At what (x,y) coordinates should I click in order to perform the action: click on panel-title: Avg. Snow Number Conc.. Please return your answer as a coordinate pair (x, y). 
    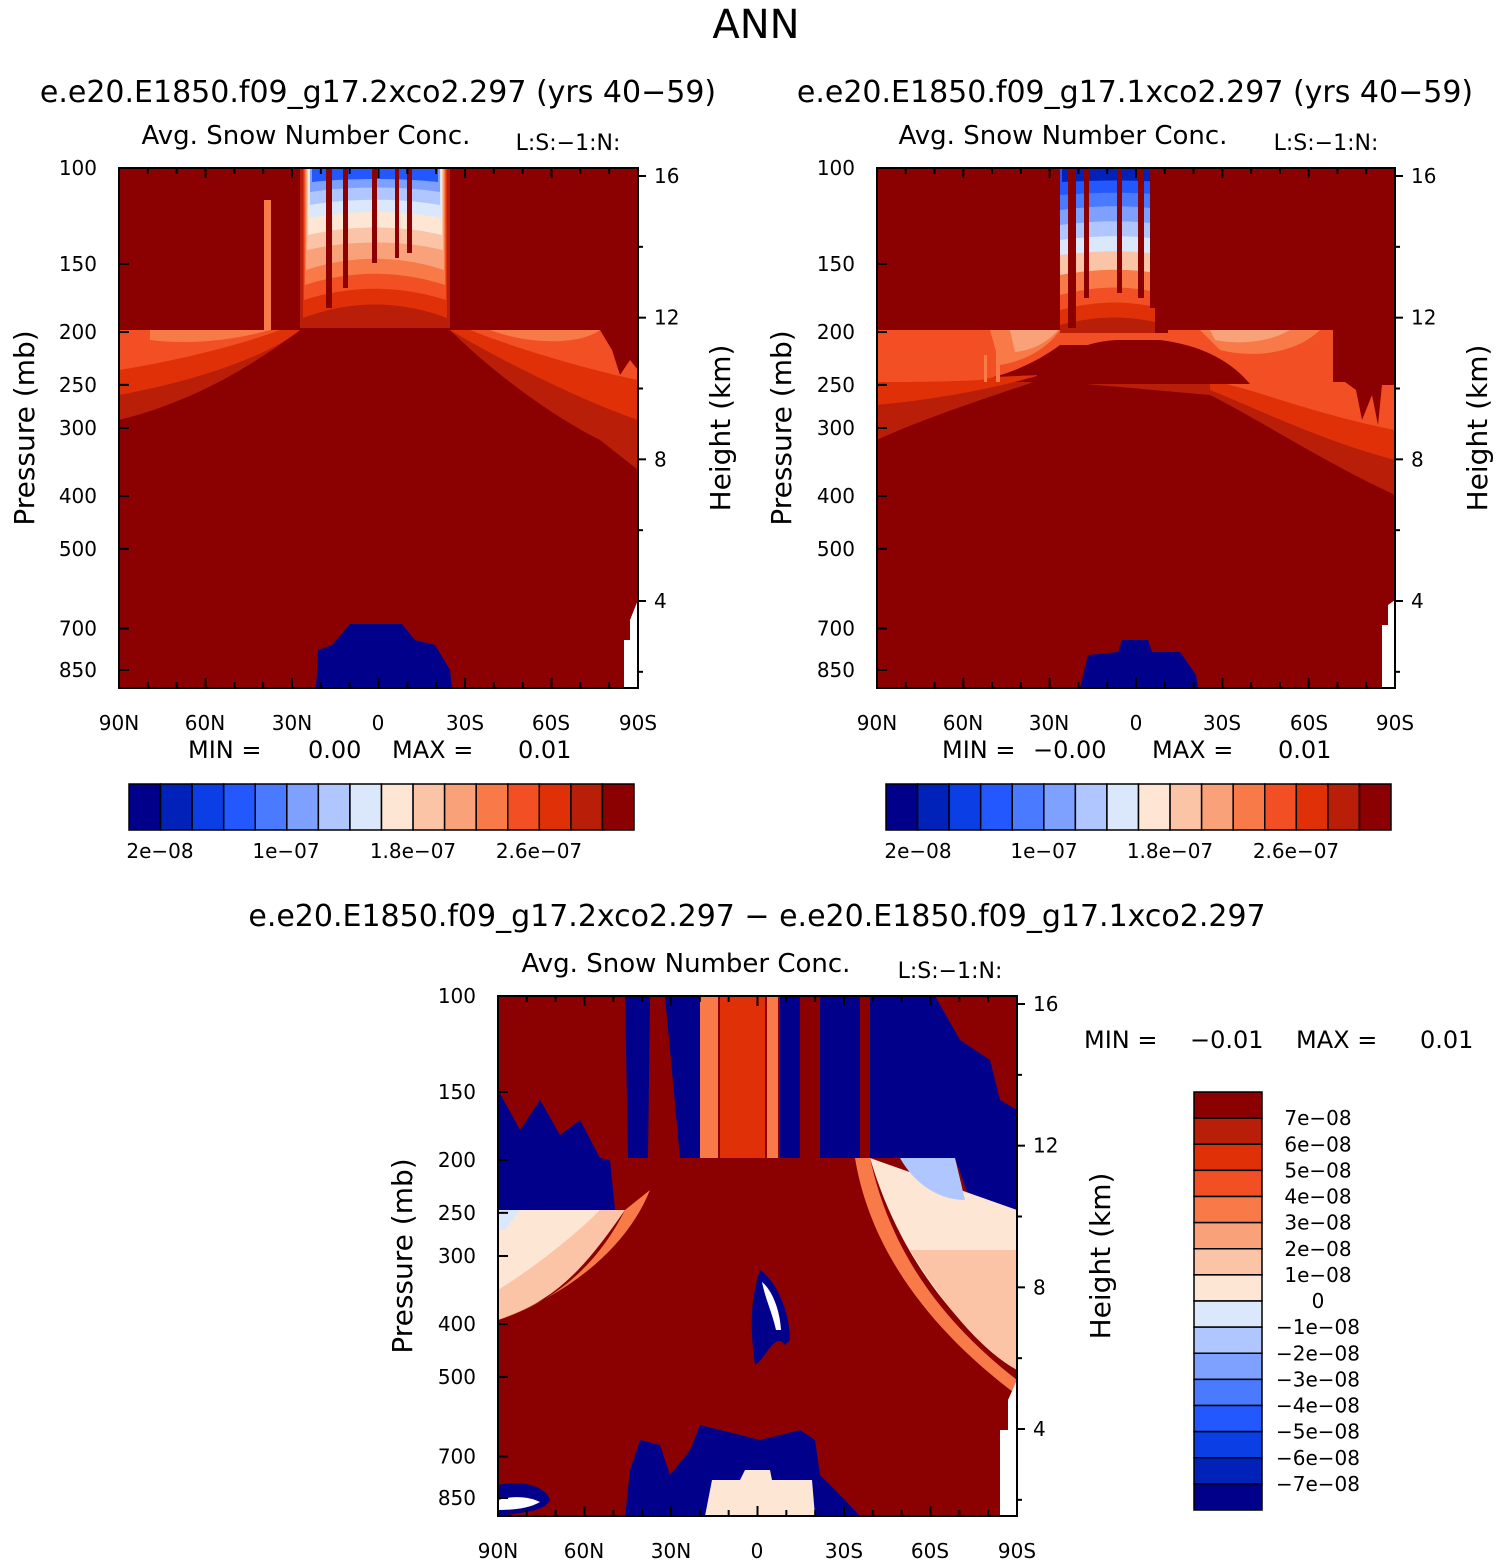
    Looking at the image, I should click on (1063, 136).